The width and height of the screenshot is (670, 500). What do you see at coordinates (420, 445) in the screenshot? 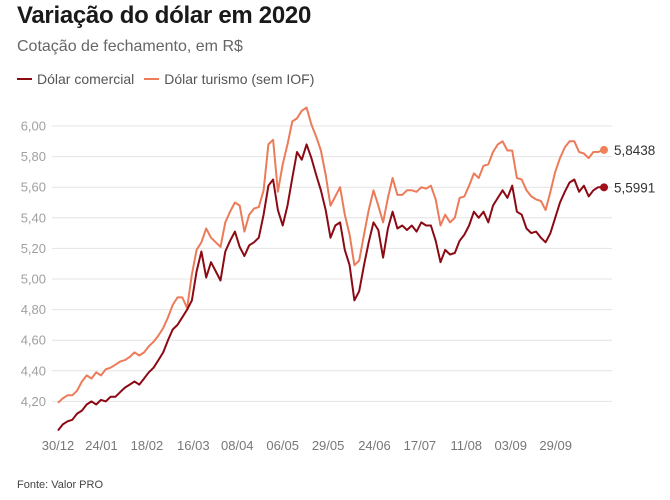
I see `x-tick-label: 17/07` at bounding box center [420, 445].